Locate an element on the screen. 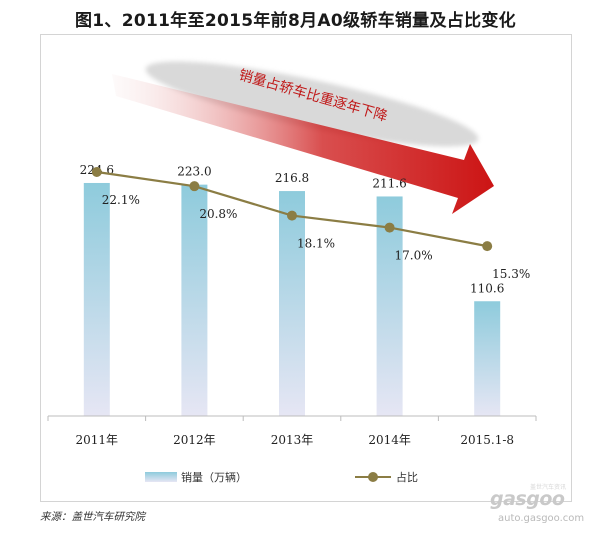 The image size is (591, 534). line-label-3: 17.0% is located at coordinates (414, 256).